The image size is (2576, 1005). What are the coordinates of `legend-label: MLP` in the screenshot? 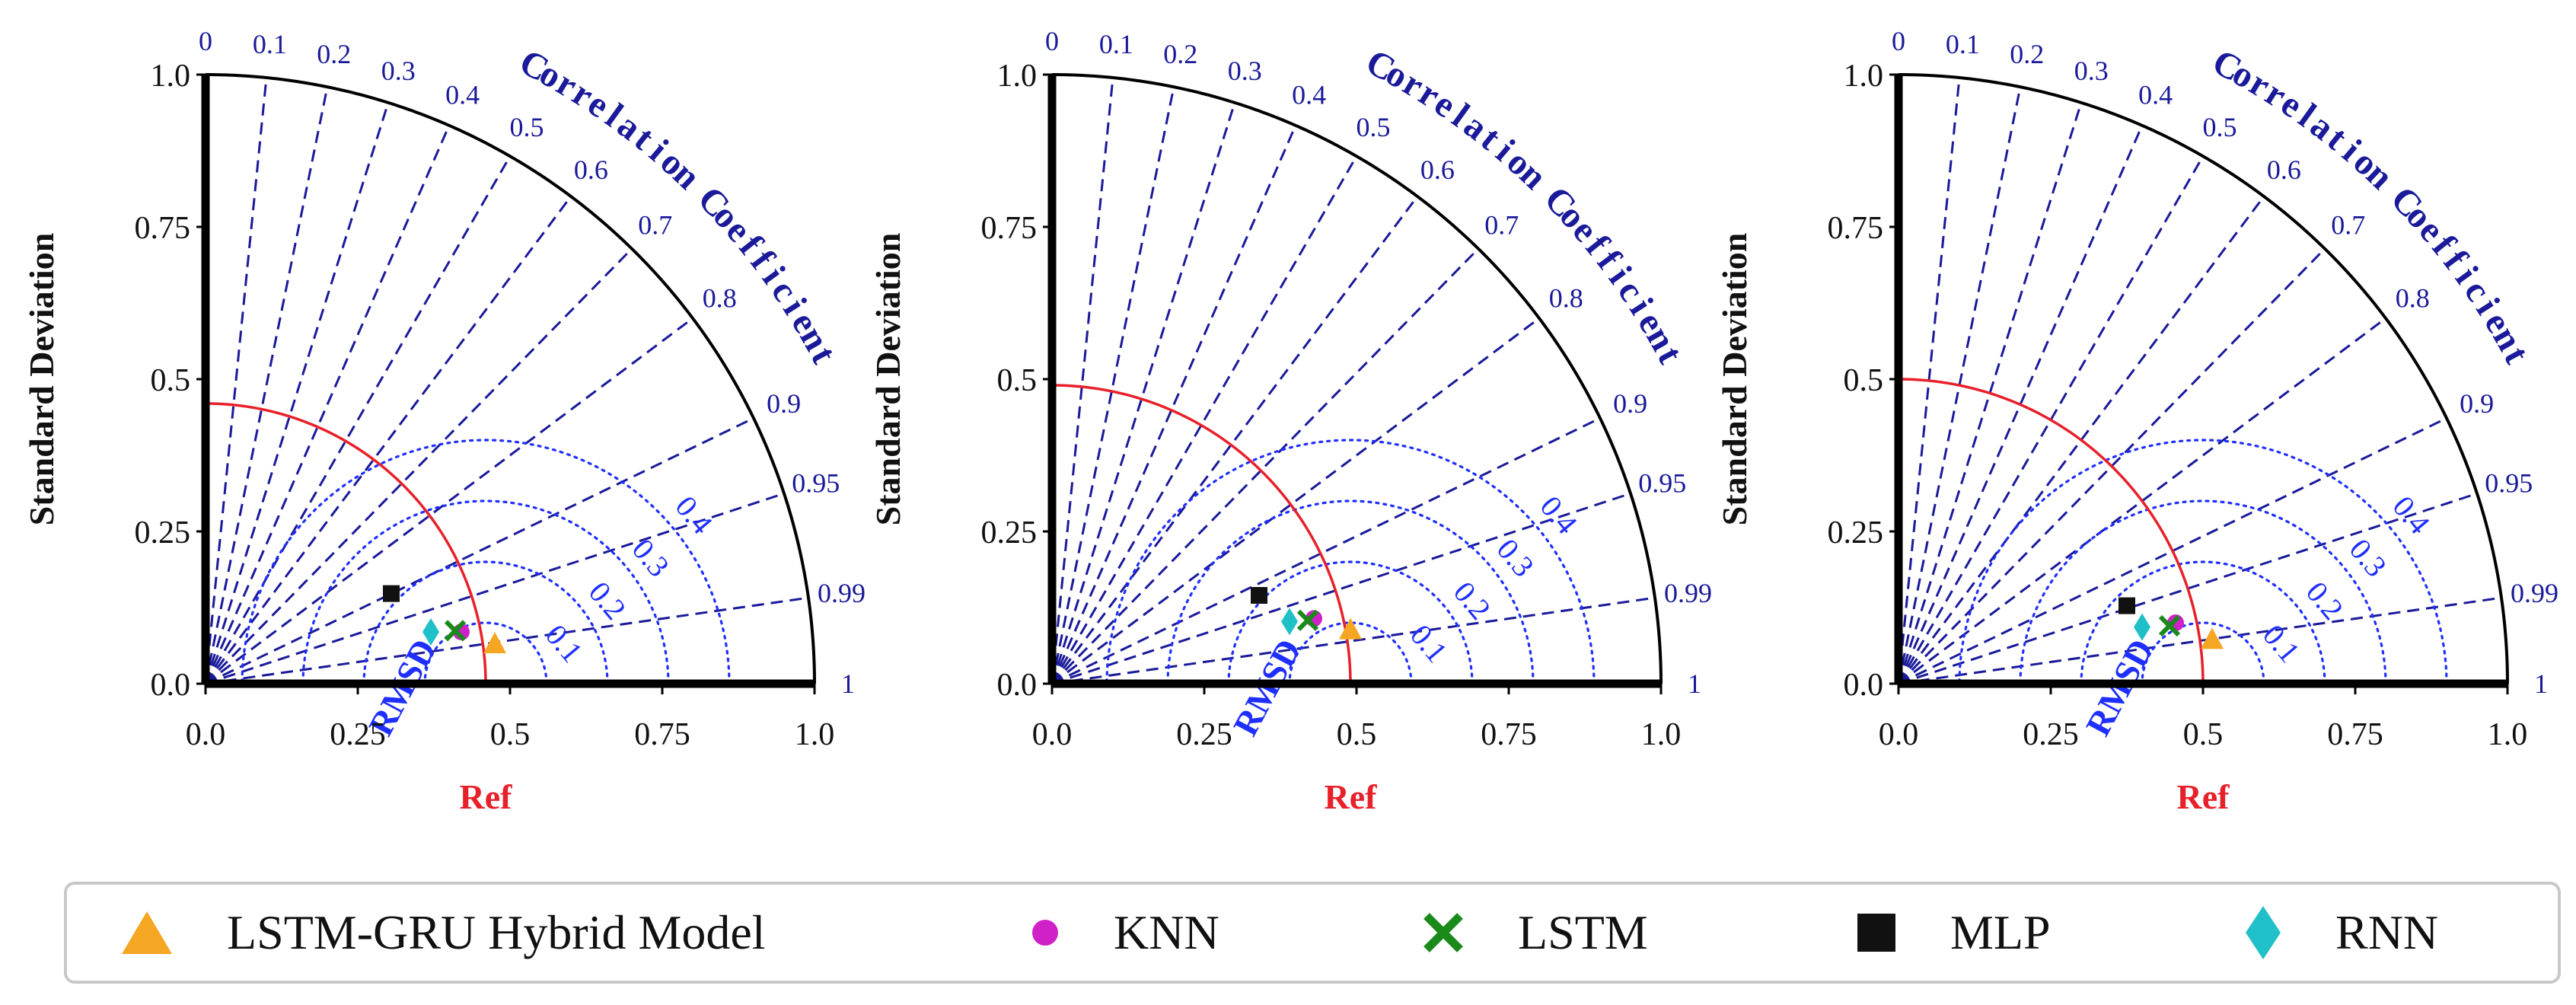 It's located at (2001, 932).